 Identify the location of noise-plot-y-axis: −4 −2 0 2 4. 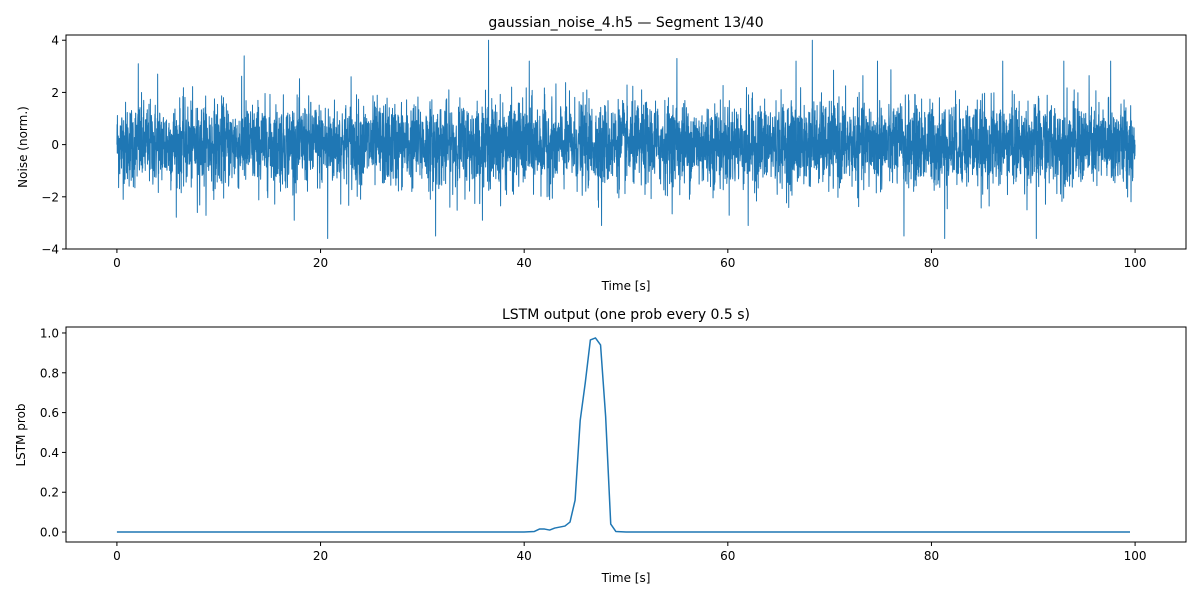
(53, 145).